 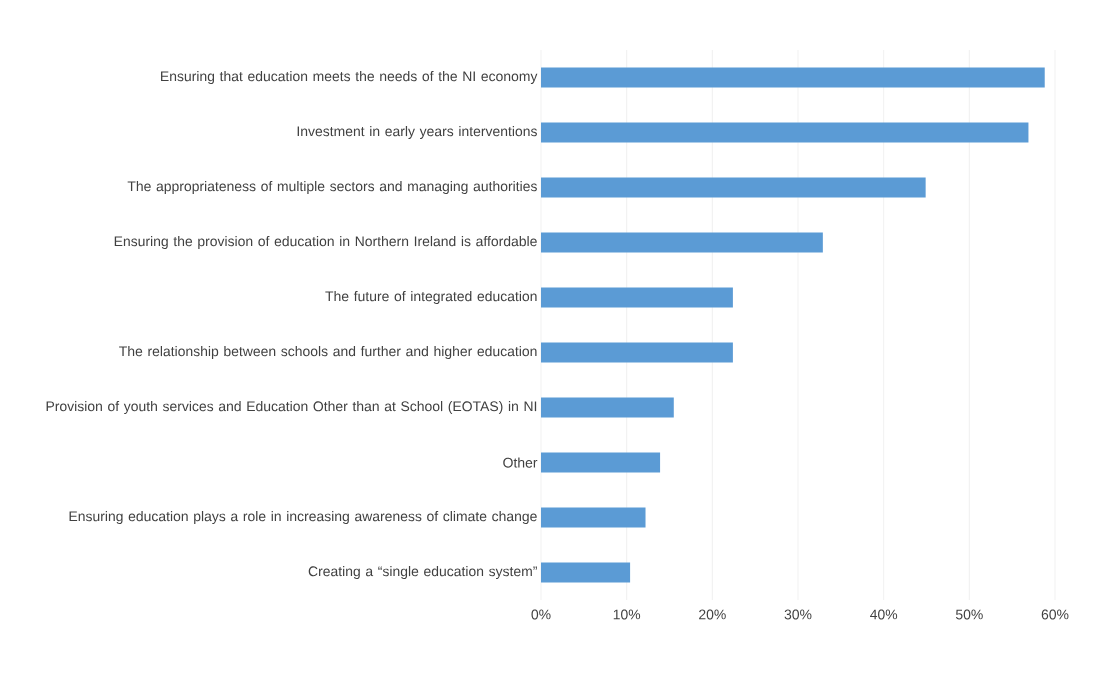 What do you see at coordinates (431, 297) in the screenshot?
I see `y-tick-label: The future of integrated education` at bounding box center [431, 297].